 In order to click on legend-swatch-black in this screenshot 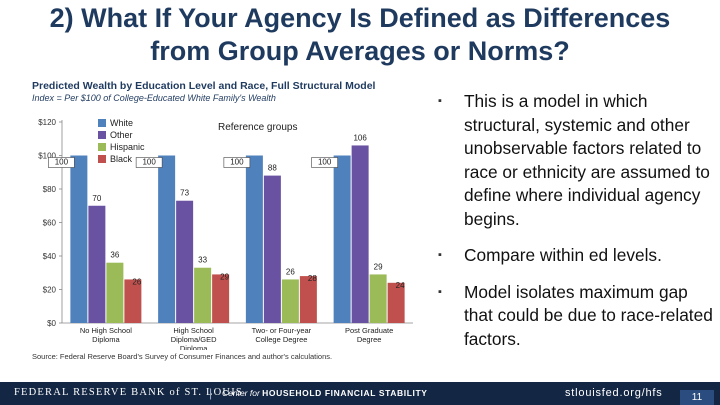, I will do `click(102, 159)`.